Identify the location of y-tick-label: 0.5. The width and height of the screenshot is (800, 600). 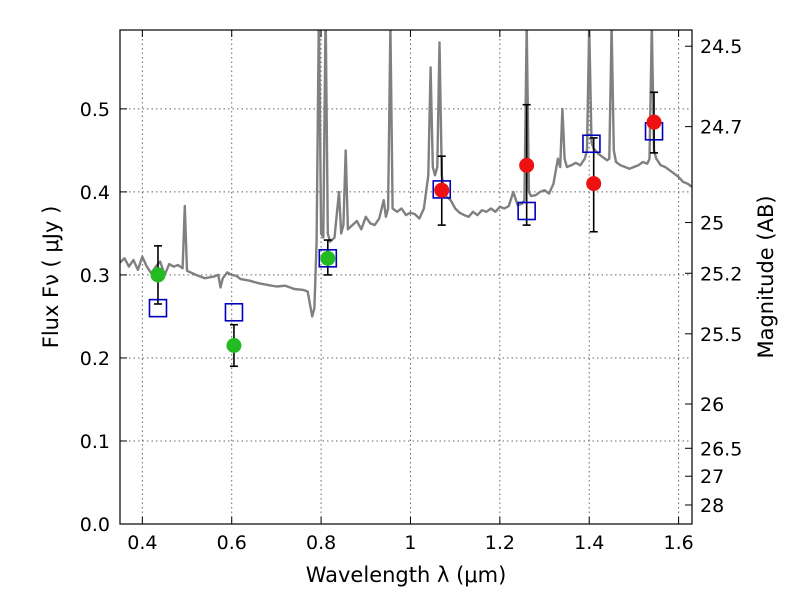
(95, 110).